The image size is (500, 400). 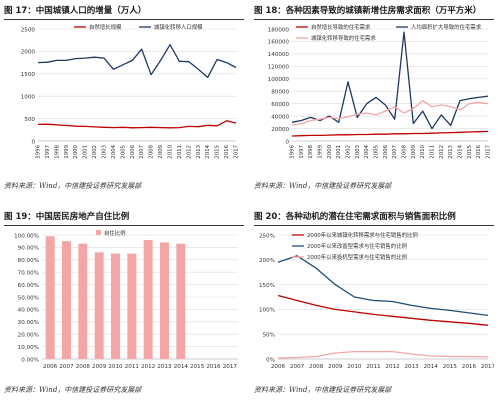 I want to click on legend-label: 自然增长规模, so click(x=105, y=27).